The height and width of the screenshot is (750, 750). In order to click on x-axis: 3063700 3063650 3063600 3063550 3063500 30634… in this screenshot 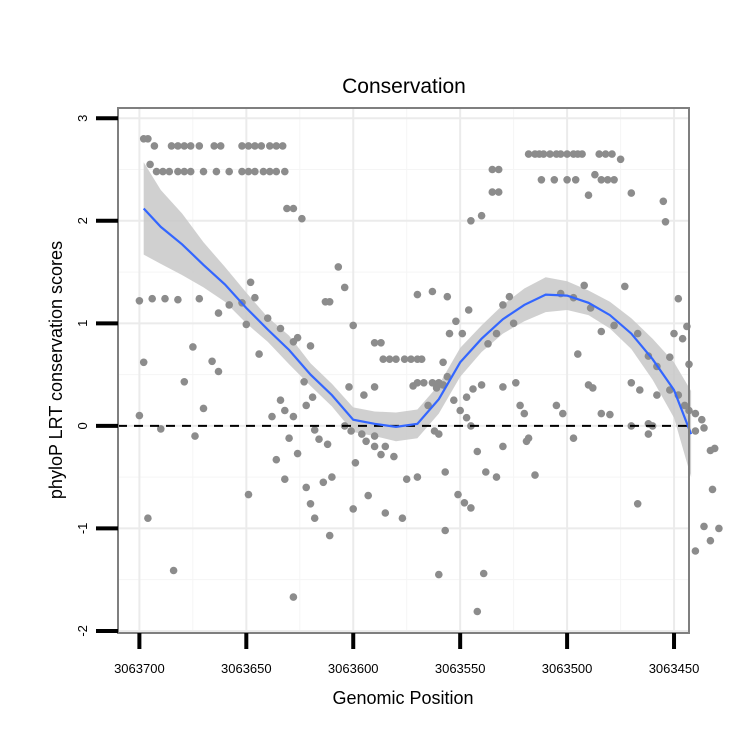, I will do `click(406, 654)`.